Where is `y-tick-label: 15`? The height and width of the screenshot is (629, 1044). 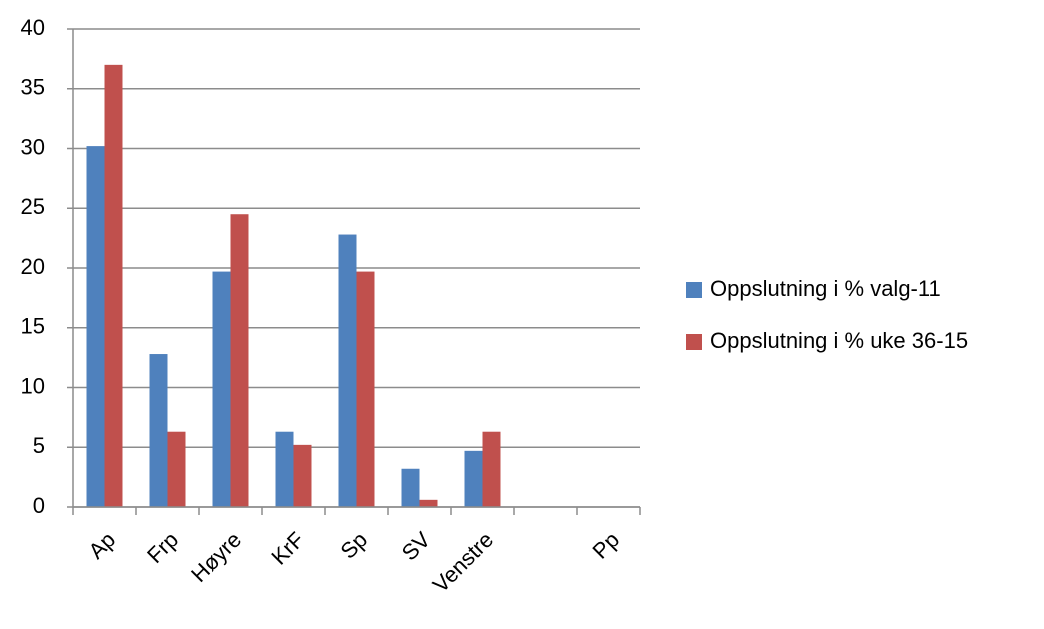 y-tick-label: 15 is located at coordinates (33, 326).